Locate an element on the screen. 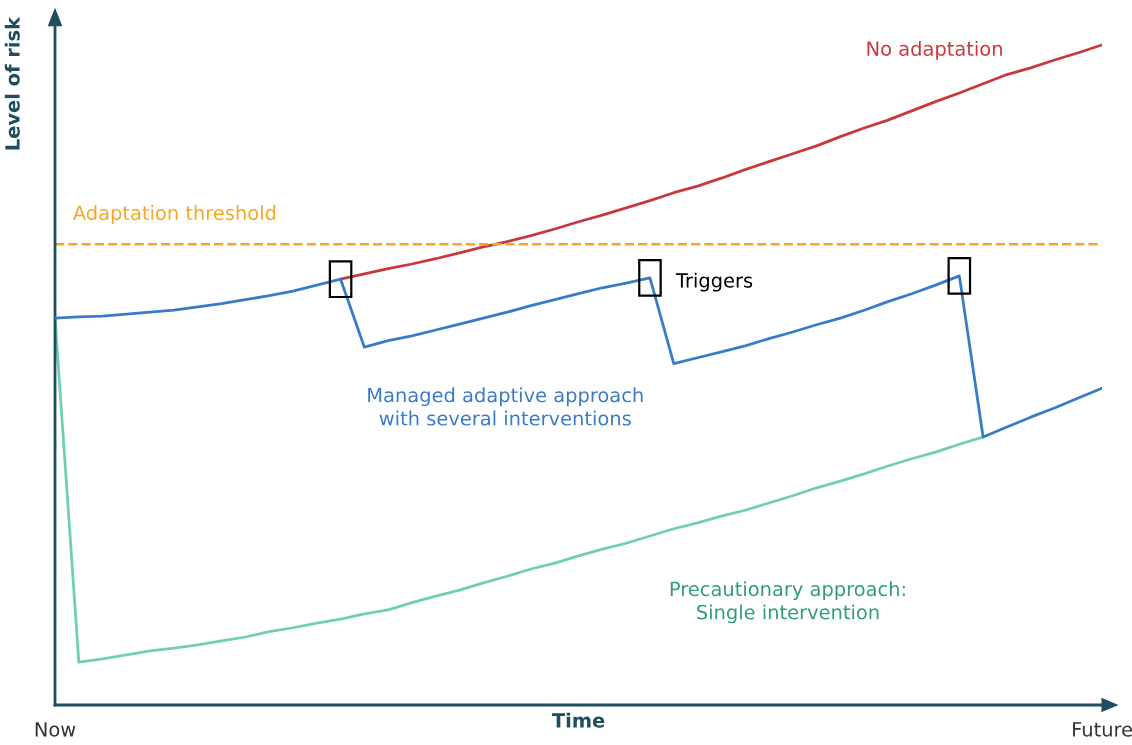 Image resolution: width=1132 pixels, height=745 pixels. x-tick-label: Future is located at coordinates (1102, 729).